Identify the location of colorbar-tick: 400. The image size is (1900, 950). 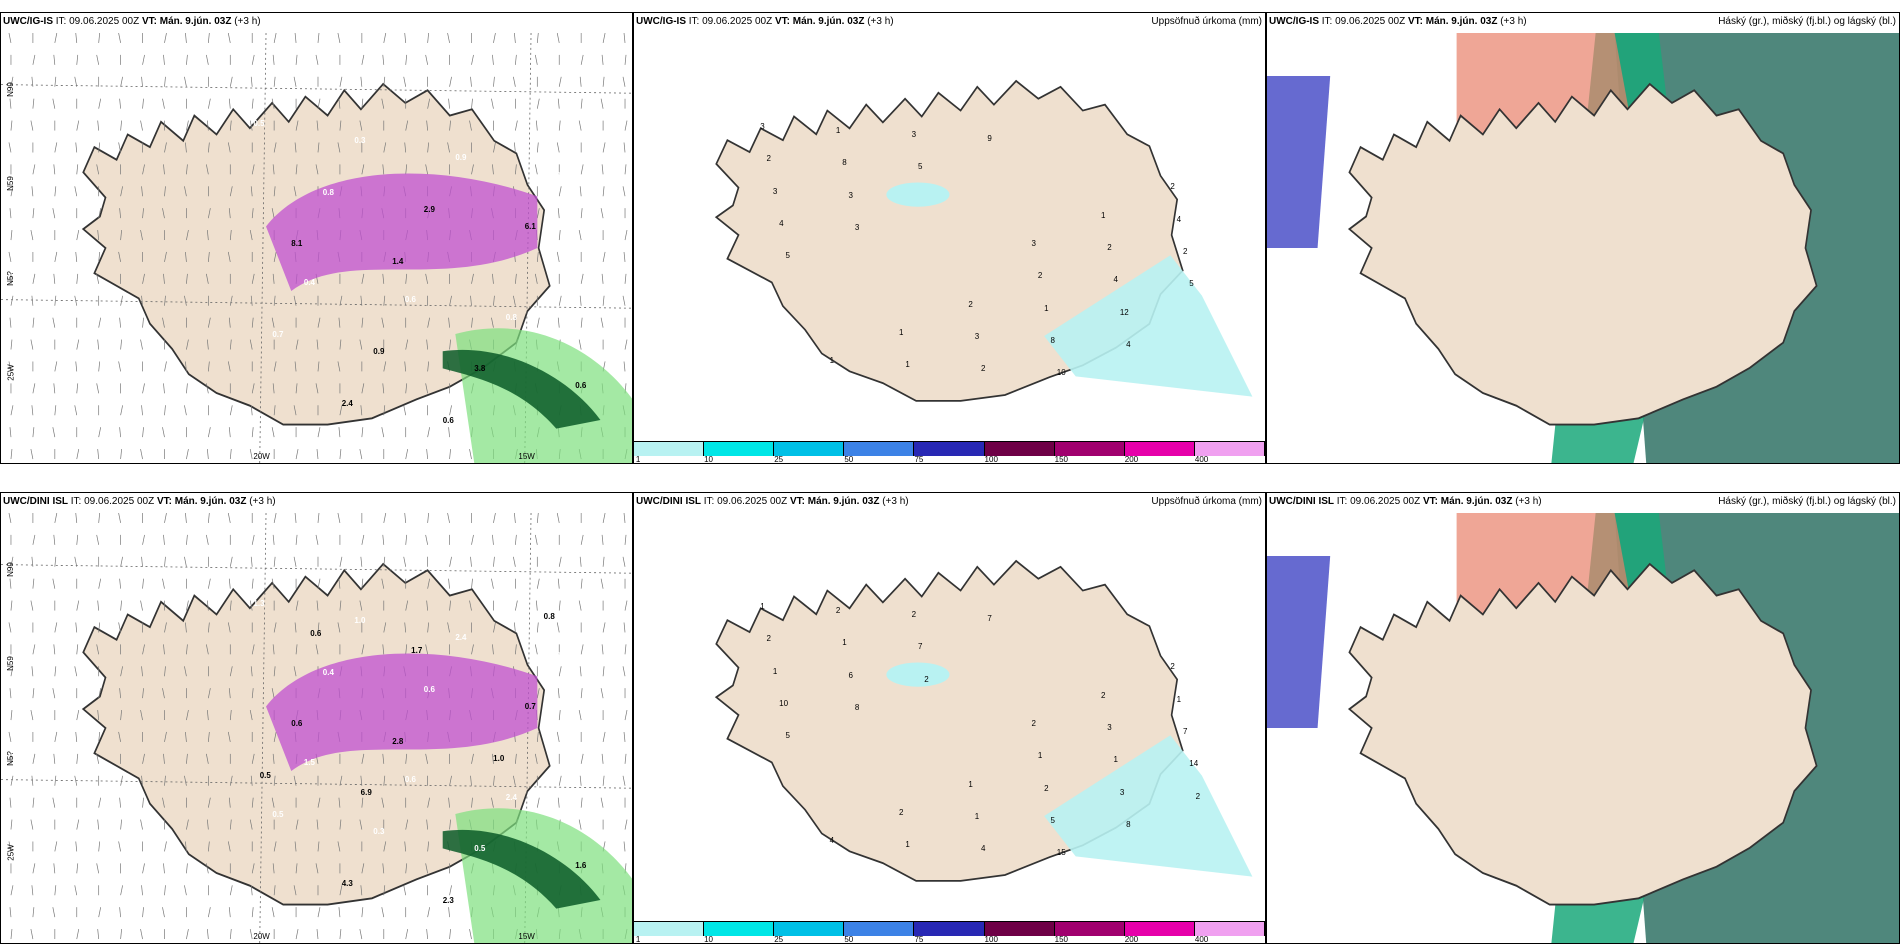
(1201, 459).